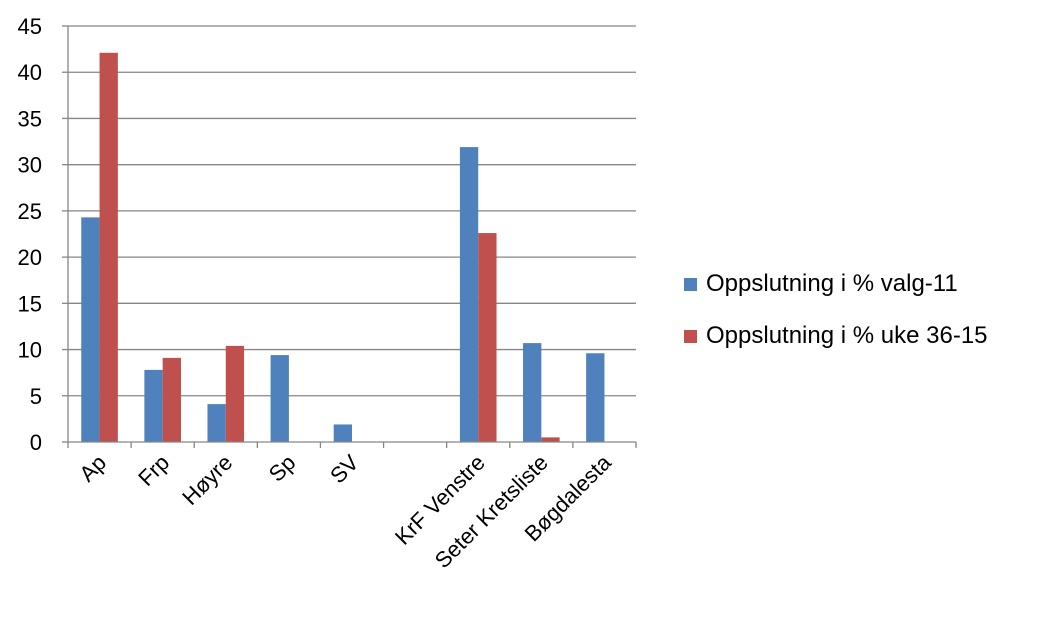 This screenshot has height=627, width=1039. I want to click on x-tick-label: Ap, so click(92, 468).